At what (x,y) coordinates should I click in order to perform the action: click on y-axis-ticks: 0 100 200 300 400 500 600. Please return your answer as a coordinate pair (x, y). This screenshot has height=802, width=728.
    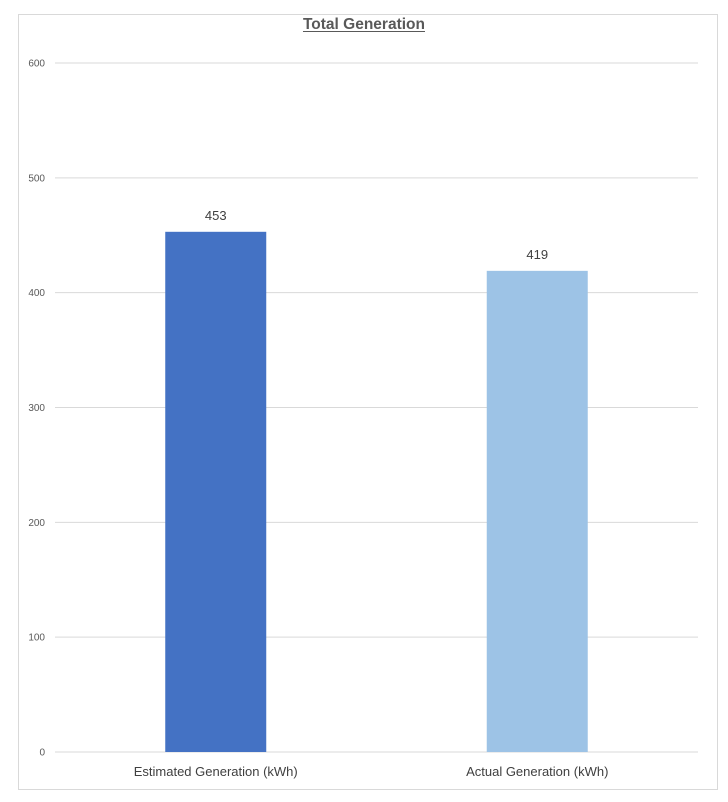
    Looking at the image, I should click on (36, 409).